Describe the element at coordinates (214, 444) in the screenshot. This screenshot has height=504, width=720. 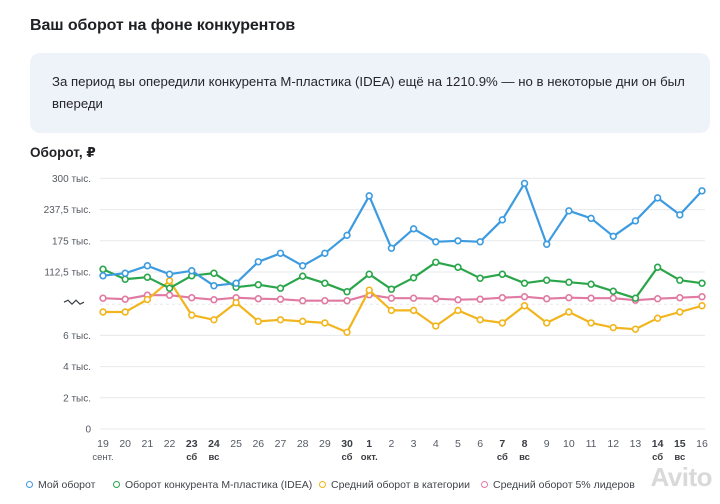
I see `x-tick-label: 24` at that location.